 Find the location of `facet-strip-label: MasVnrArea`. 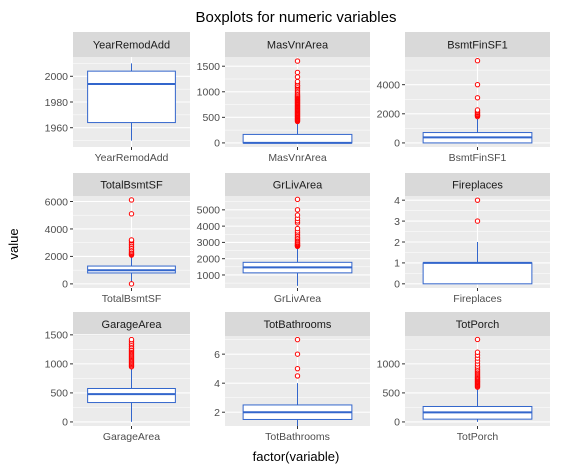

facet-strip-label: MasVnrArea is located at coordinates (298, 46).